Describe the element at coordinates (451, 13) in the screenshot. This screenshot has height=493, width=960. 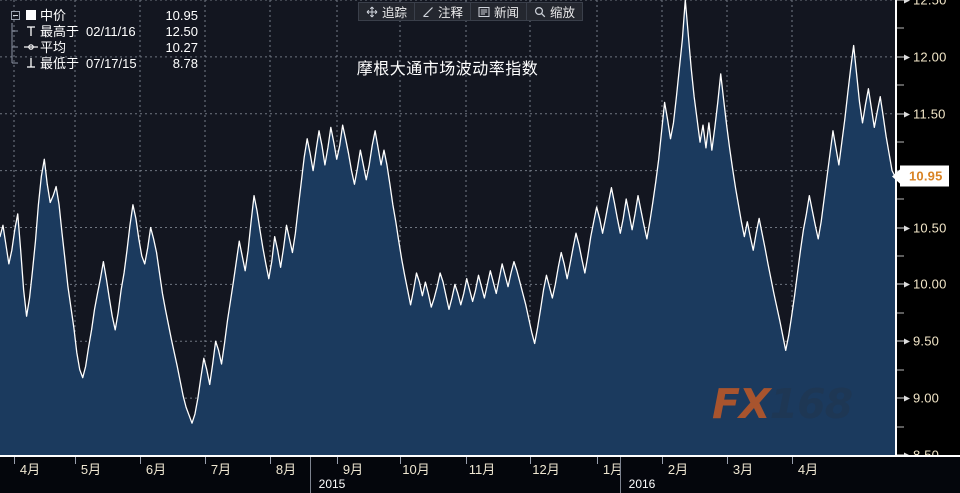
I see `toolbar-label-annotate: 注释` at that location.